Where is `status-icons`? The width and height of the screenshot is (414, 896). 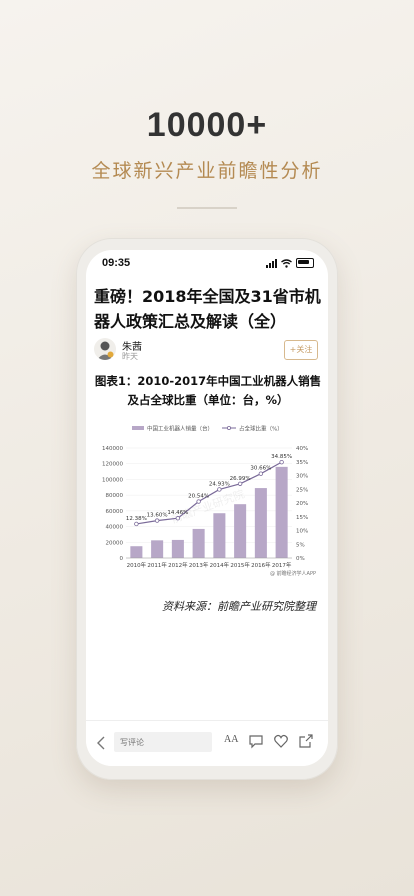
status-icons is located at coordinates (290, 263).